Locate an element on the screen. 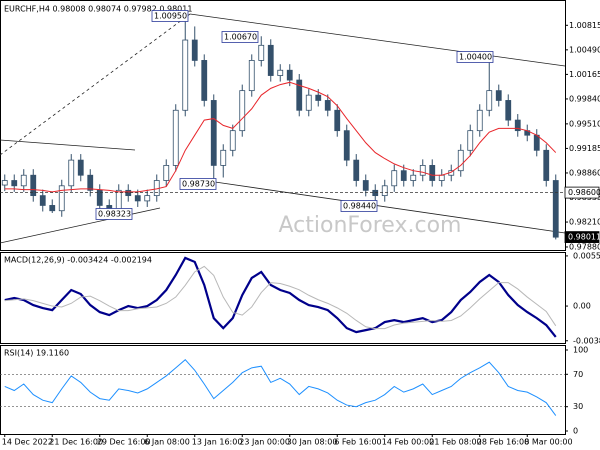 The height and width of the screenshot is (450, 600). x-tick-label: 14 Feb 00:00 is located at coordinates (408, 442).